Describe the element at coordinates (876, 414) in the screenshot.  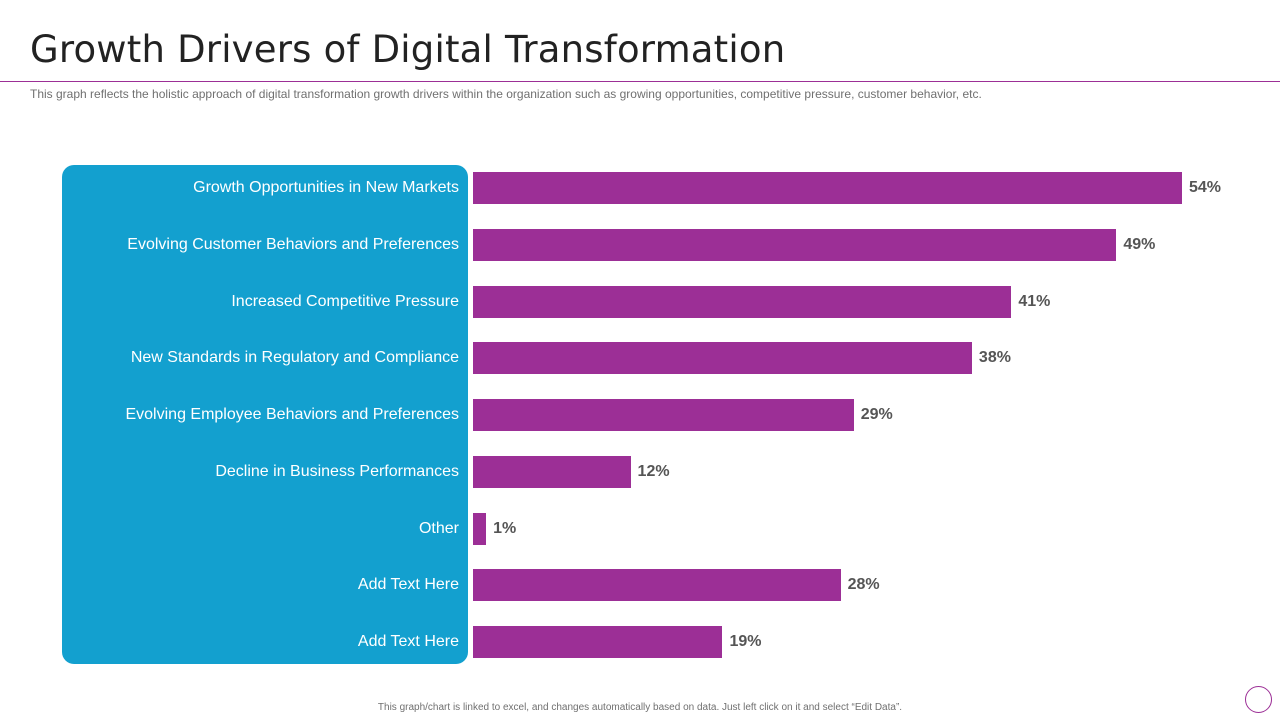
I see `bar-value-label: 29%` at that location.